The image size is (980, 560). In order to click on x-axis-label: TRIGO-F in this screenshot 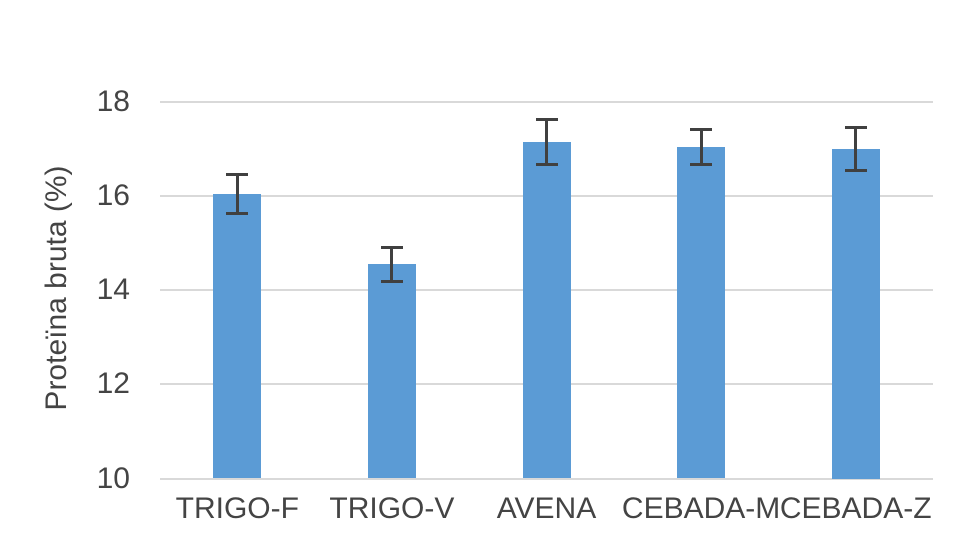, I will do `click(237, 508)`.